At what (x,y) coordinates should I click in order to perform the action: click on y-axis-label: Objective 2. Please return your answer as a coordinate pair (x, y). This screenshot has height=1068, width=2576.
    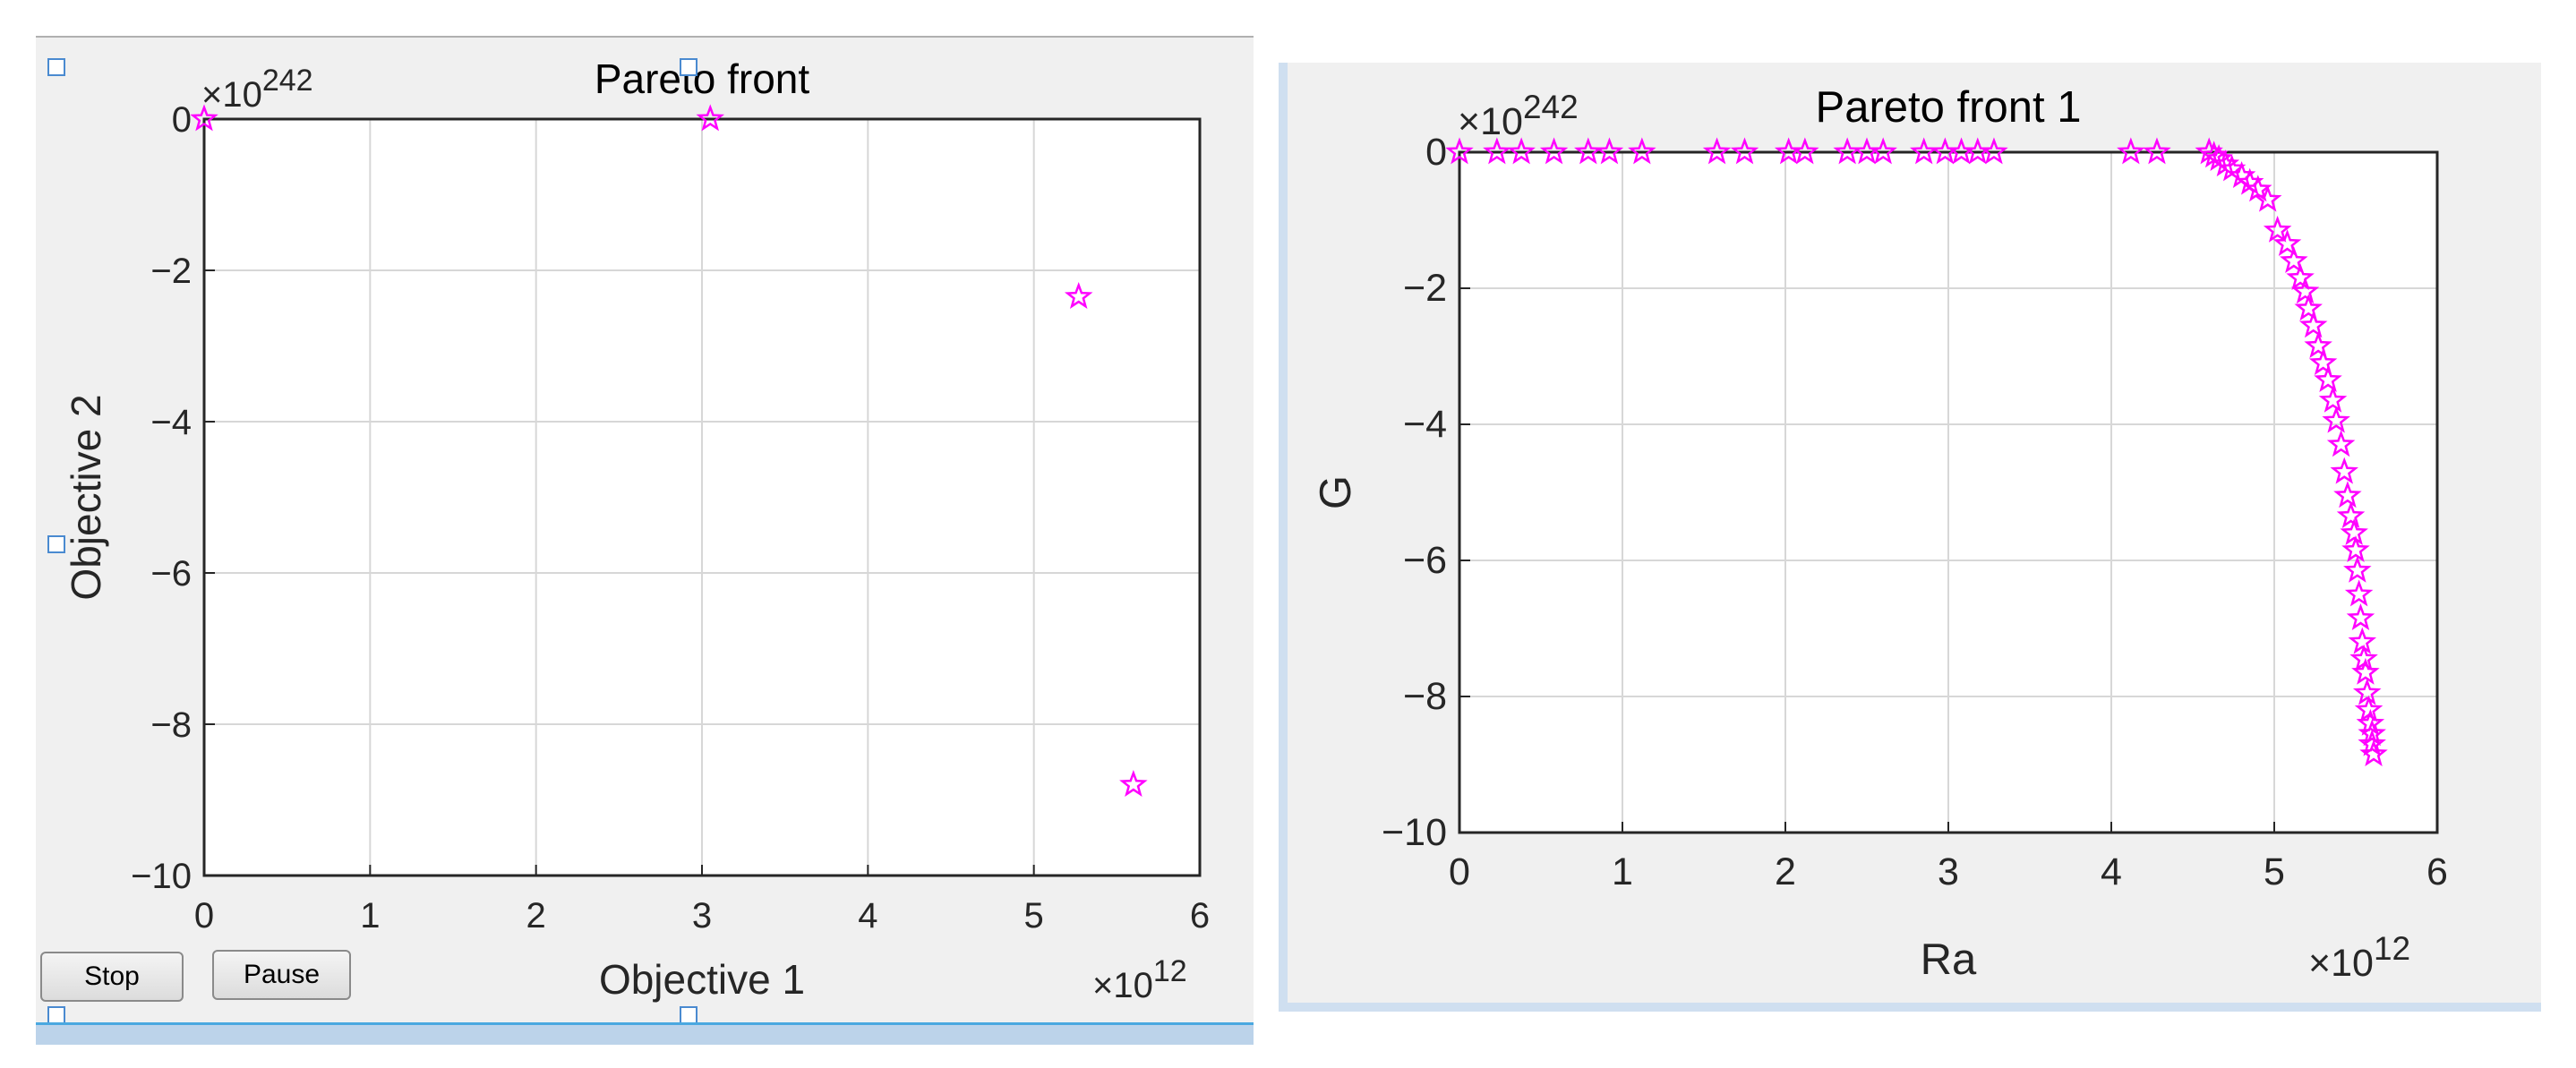
    Looking at the image, I should click on (86, 497).